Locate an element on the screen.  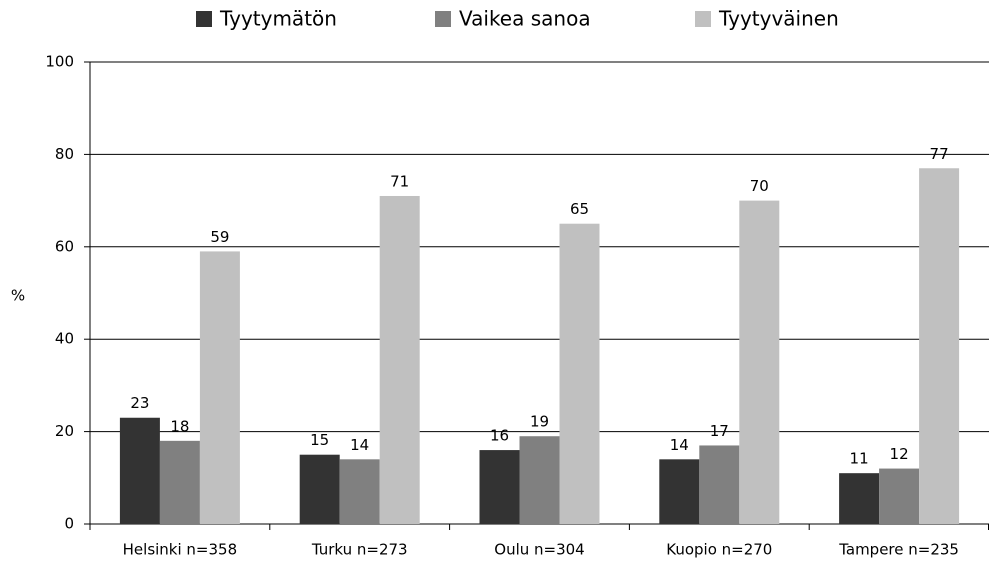
legend-label: Tyytyväinen is located at coordinates (778, 19).